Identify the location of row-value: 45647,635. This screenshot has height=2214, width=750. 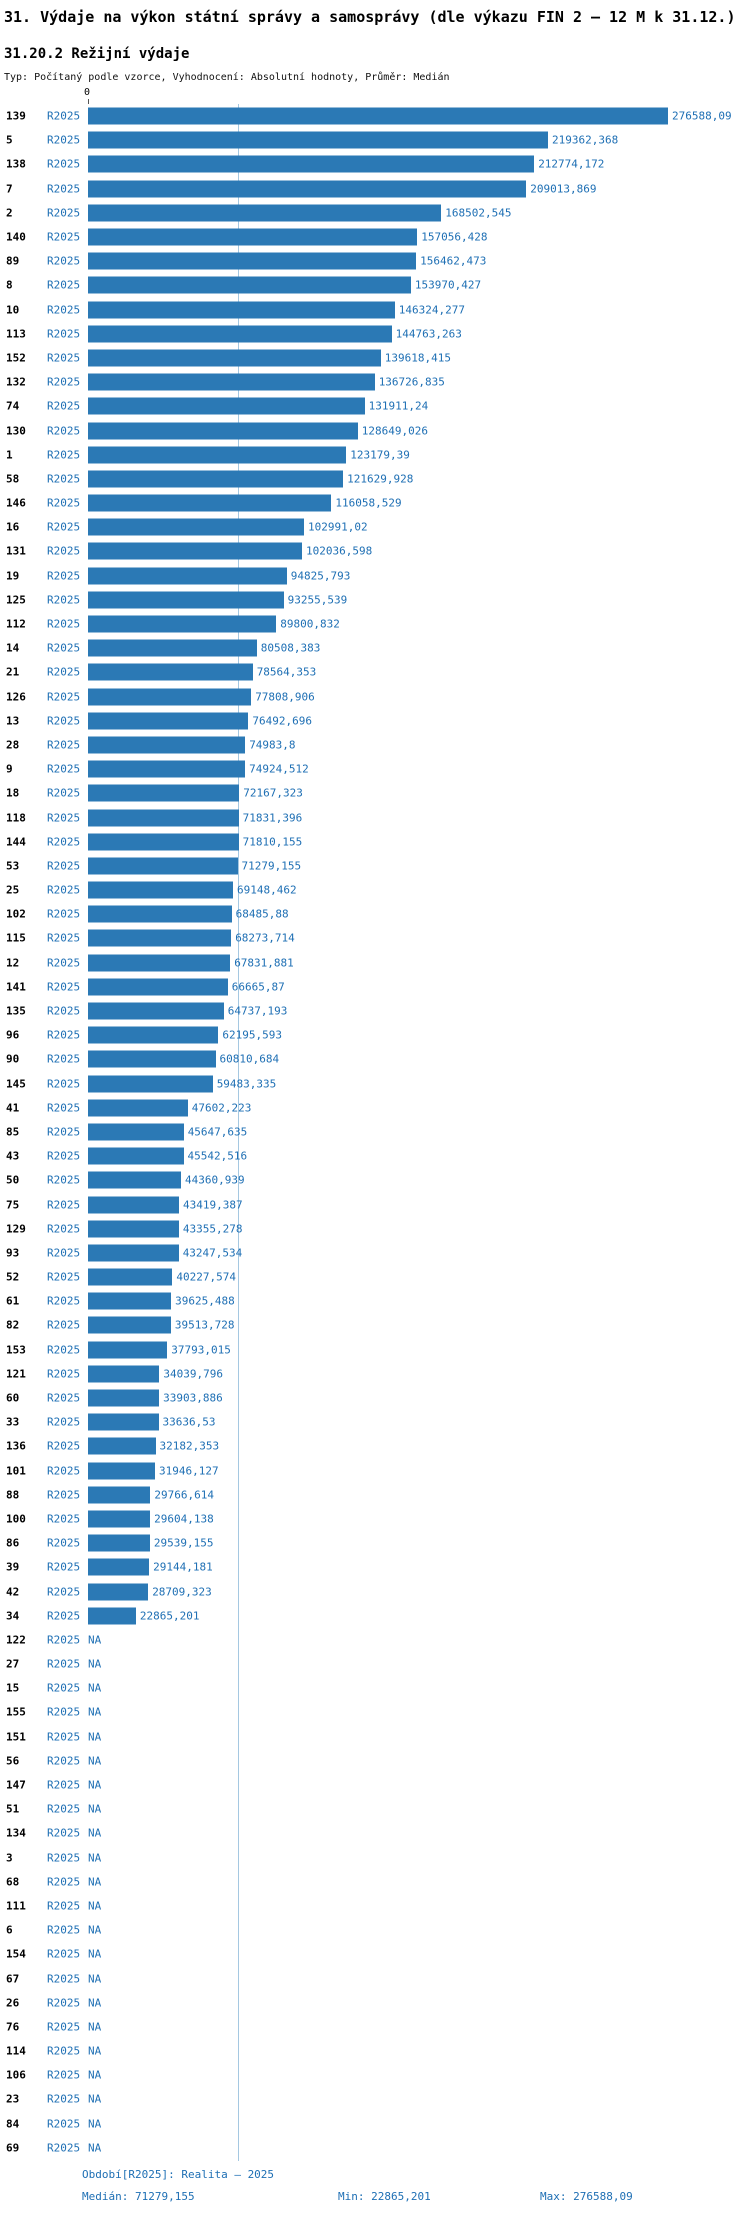
(217, 1132).